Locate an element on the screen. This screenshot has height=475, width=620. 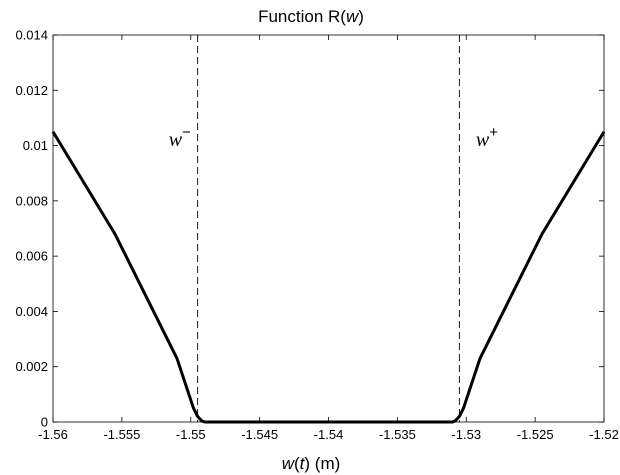
x-tick-label: -1.55 is located at coordinates (191, 434).